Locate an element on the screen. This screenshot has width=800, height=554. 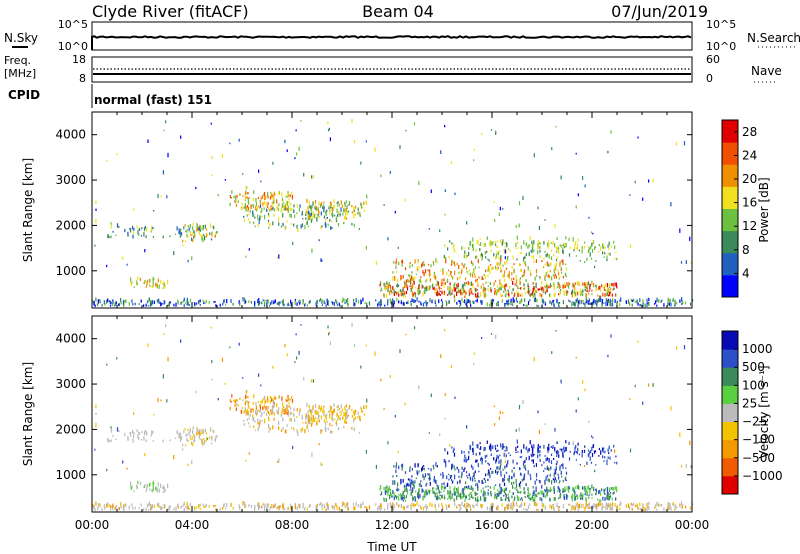
velocity-cell-1919 is located at coordinates (574, 454).